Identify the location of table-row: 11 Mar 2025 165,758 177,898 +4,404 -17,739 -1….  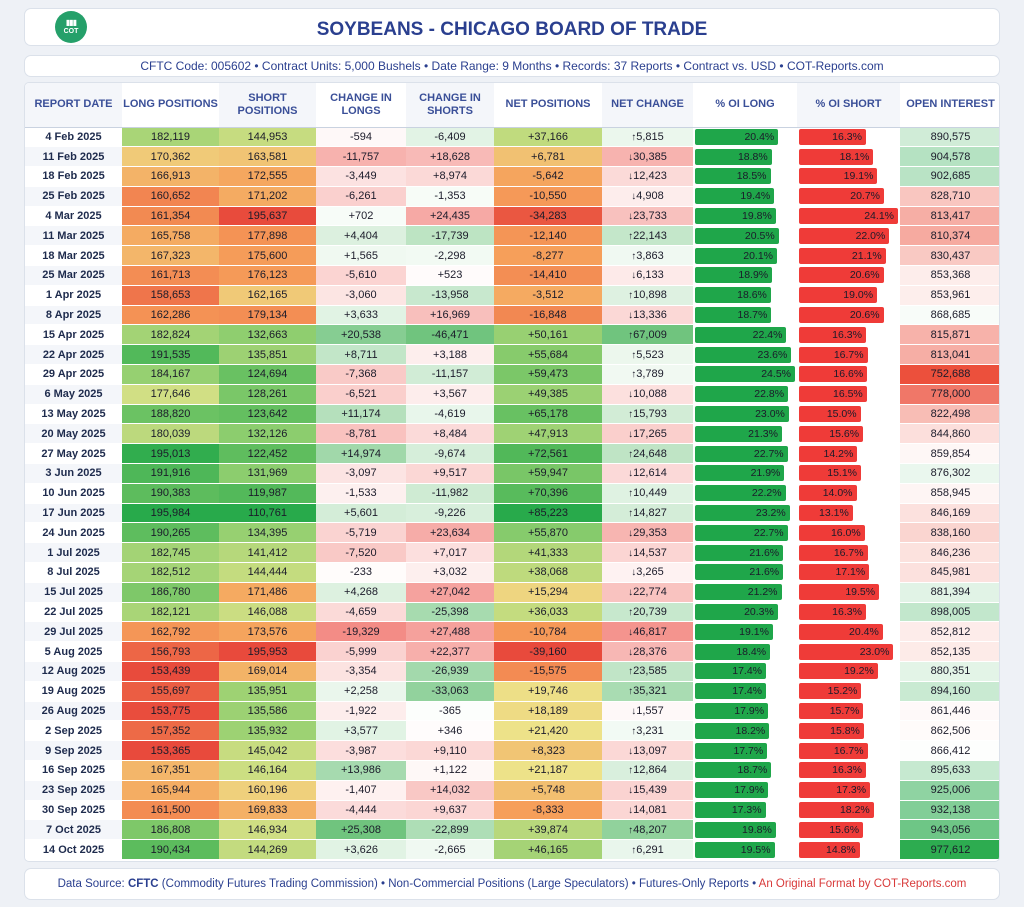
(512, 236).